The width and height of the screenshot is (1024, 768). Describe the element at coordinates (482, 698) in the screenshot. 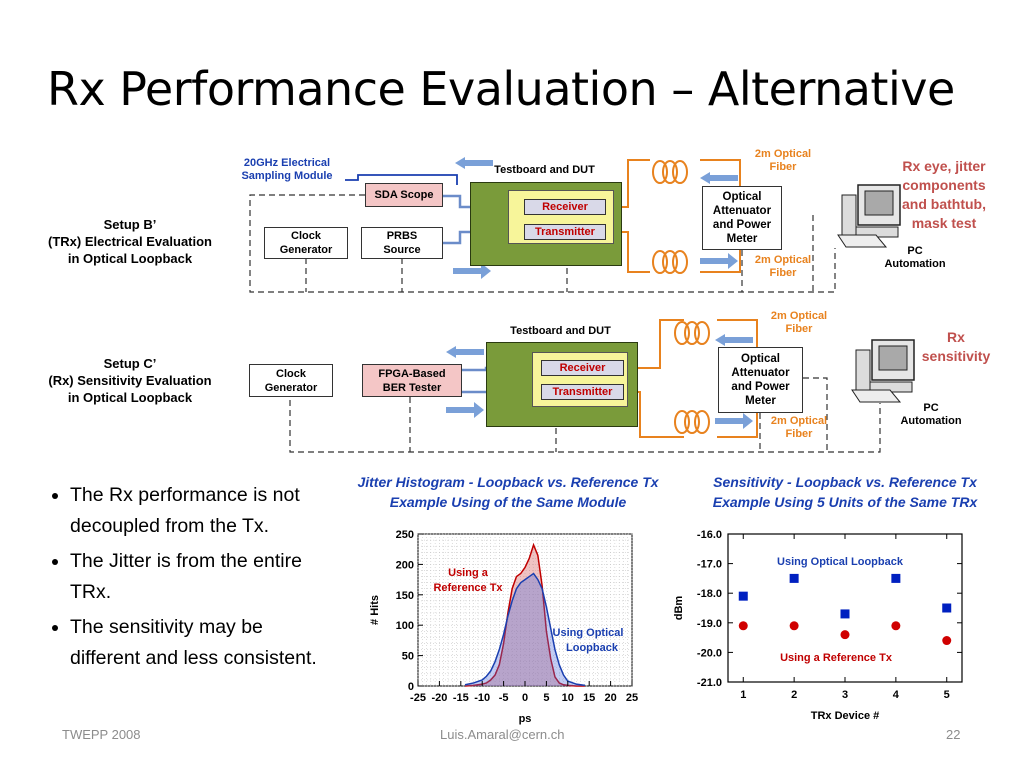

I see `x-tick-label: -10` at that location.